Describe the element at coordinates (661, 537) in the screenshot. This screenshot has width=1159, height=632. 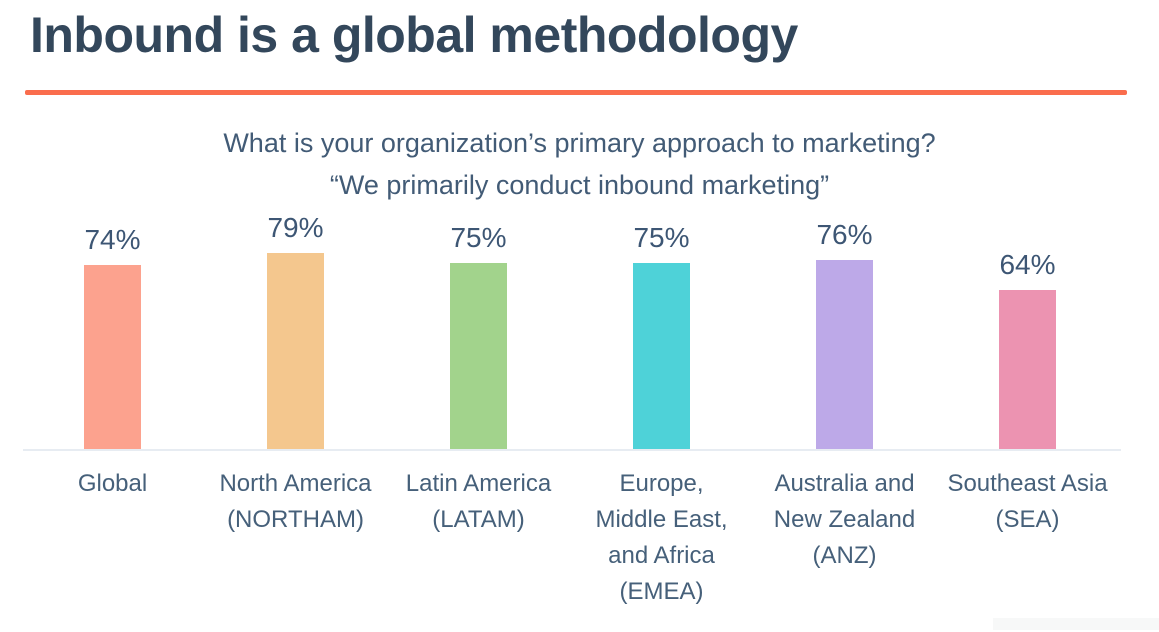
I see `category-label: Europe, Middle East, and Africa (EMEA)` at that location.